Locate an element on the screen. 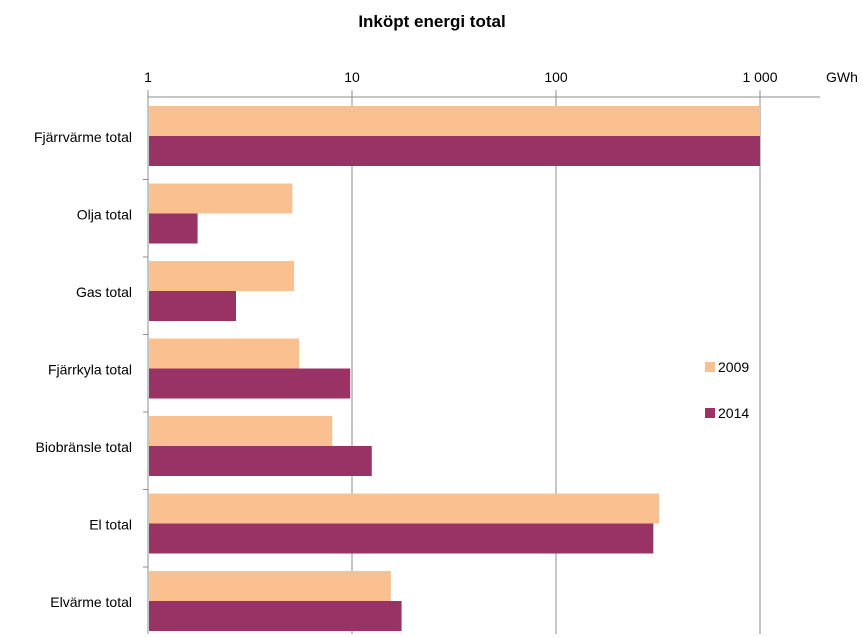 This screenshot has height=637, width=863. category-label: Olja total is located at coordinates (104, 214).